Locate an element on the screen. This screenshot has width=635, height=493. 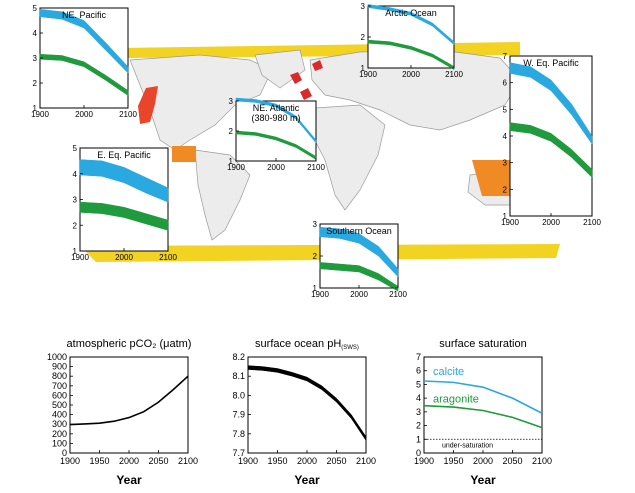
arctic-ocean-calcite-band is located at coordinates (411, 25).